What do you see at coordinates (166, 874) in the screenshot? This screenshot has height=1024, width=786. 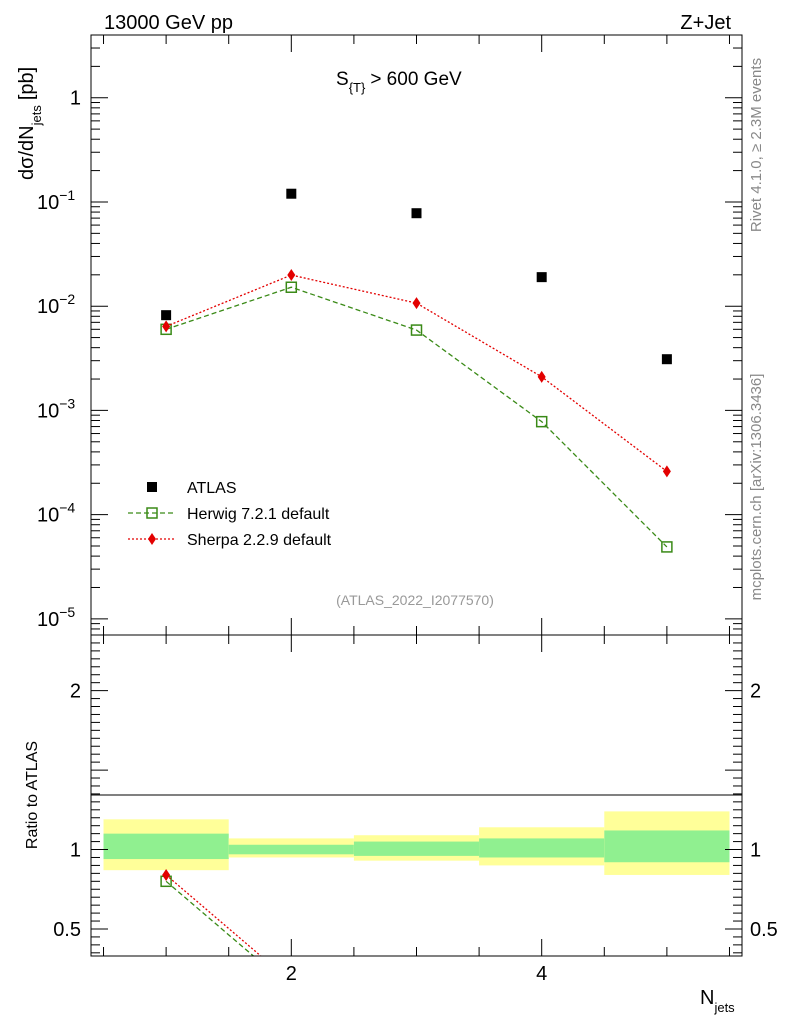 I see `sherpa-ratio-point` at bounding box center [166, 874].